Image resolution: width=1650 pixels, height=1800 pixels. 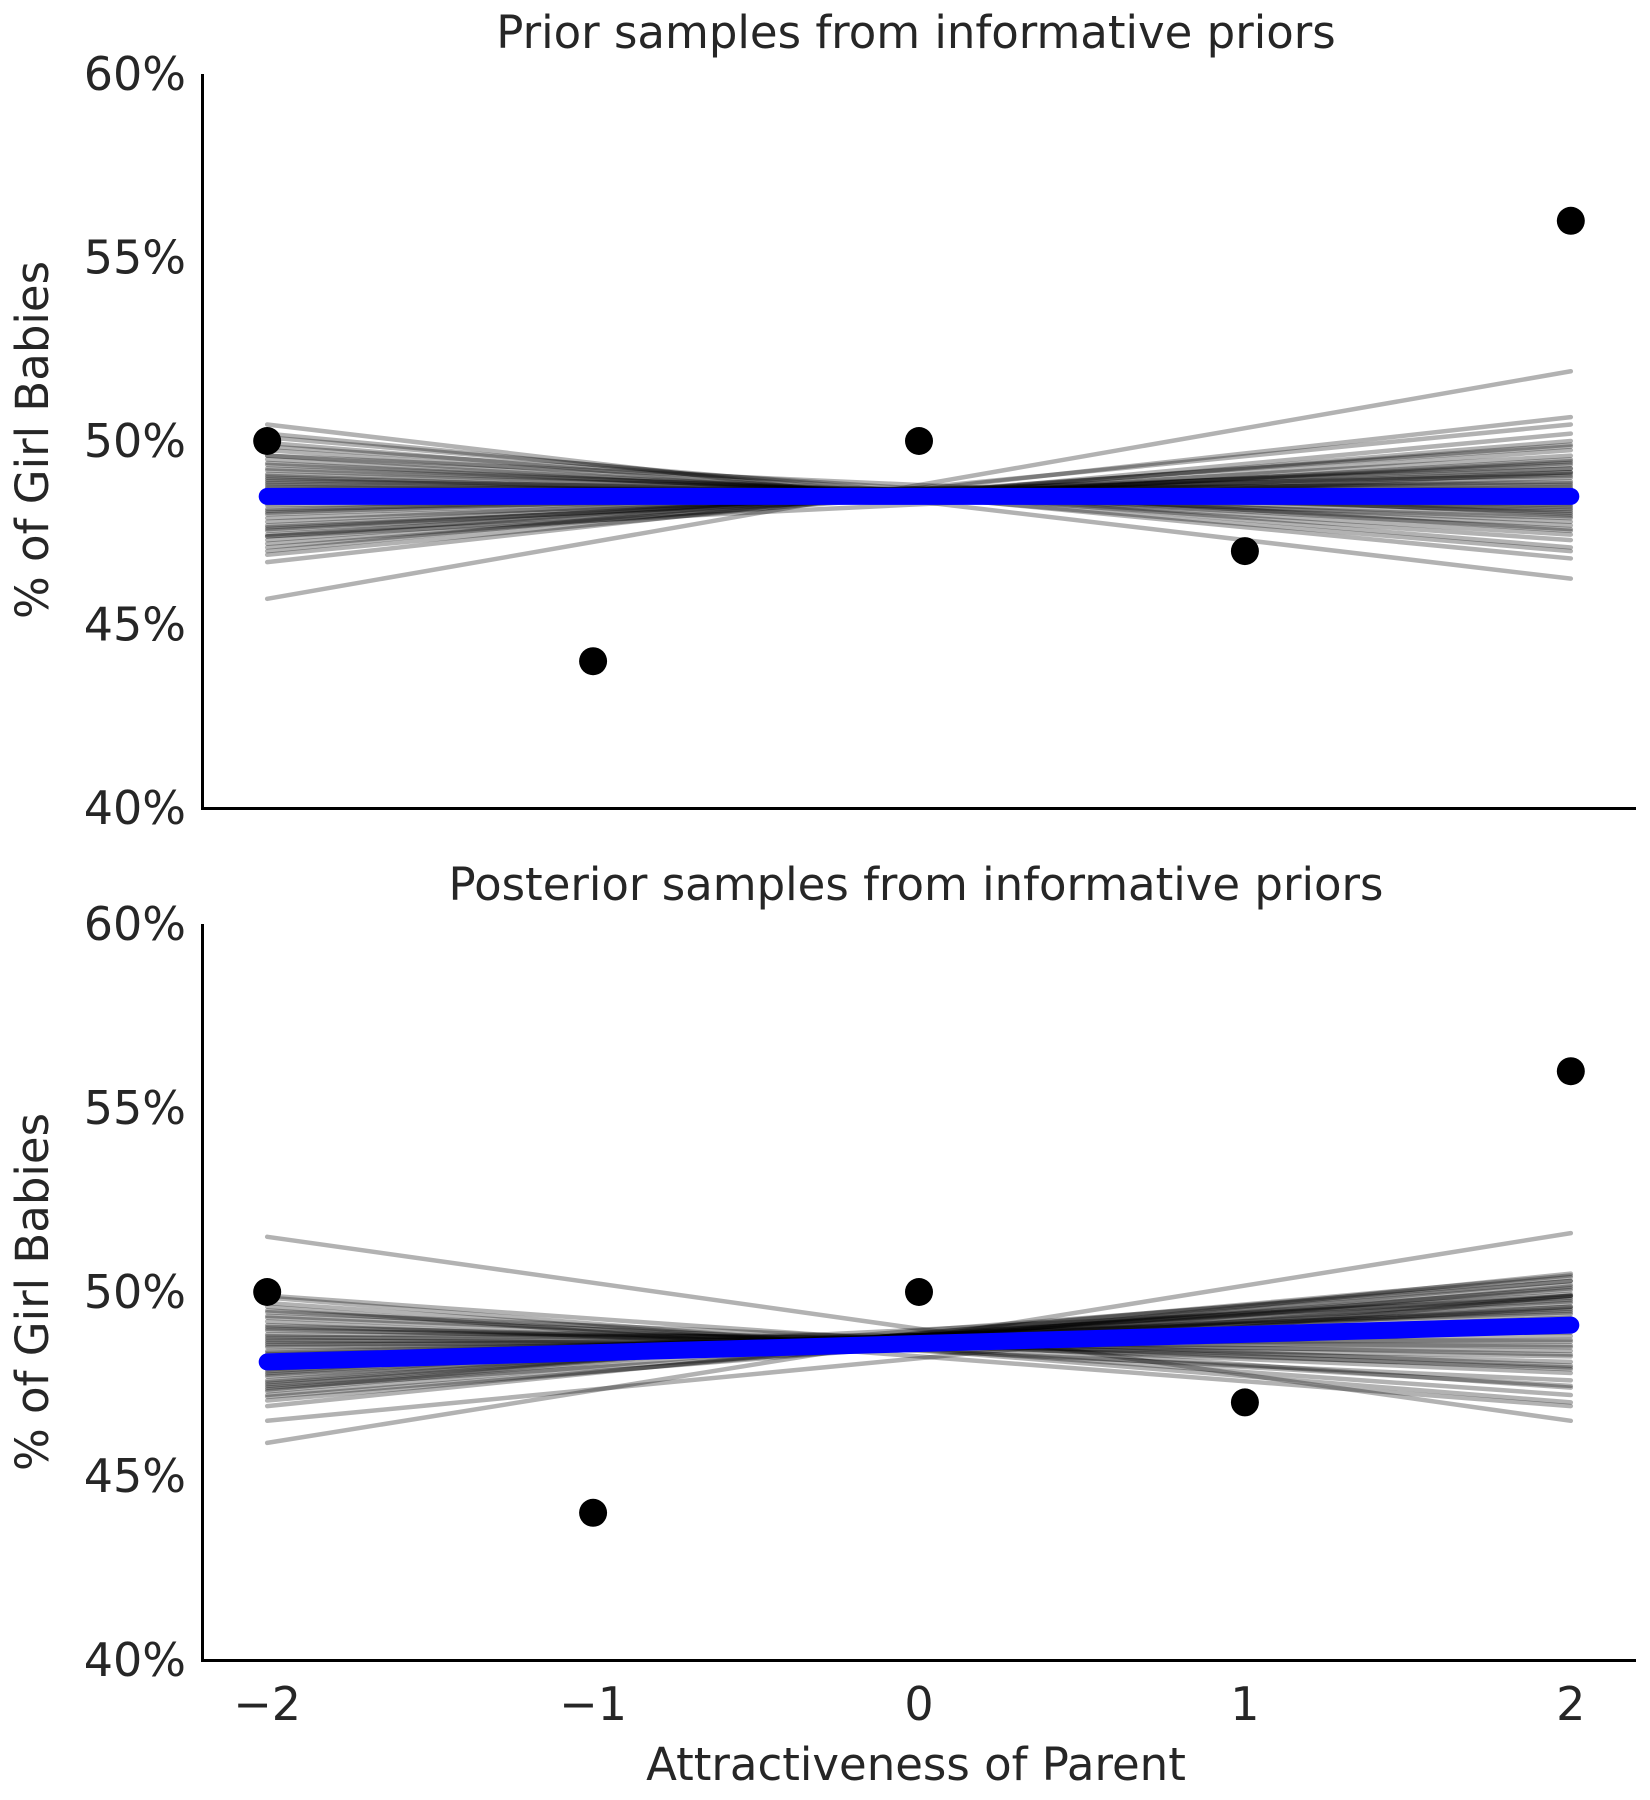 What do you see at coordinates (918, 1704) in the screenshot?
I see `x-tick-label: 0` at bounding box center [918, 1704].